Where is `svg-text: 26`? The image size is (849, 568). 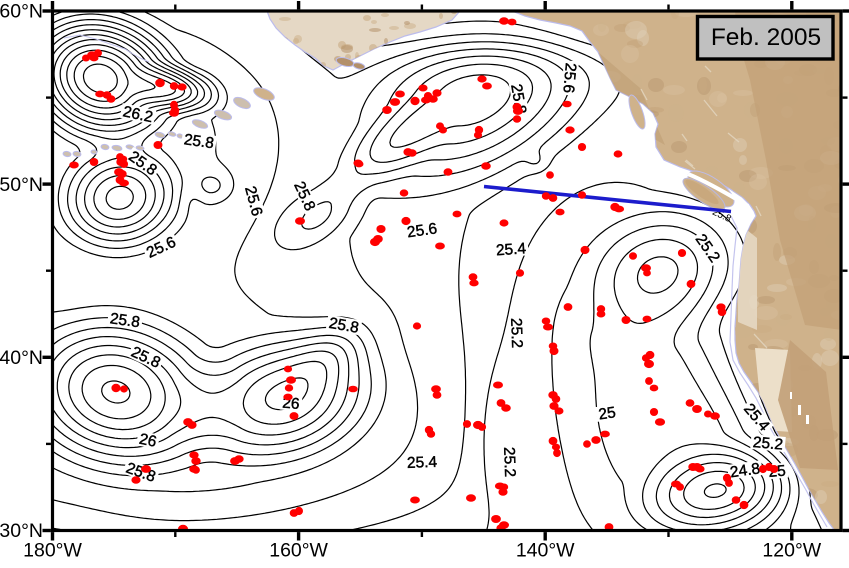 svg-text: 26 is located at coordinates (148, 441).